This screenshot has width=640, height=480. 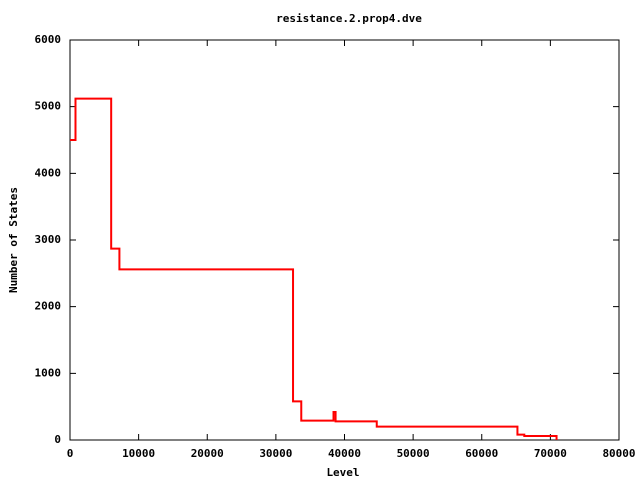 I want to click on y-tick-label: 3000, so click(x=48, y=239).